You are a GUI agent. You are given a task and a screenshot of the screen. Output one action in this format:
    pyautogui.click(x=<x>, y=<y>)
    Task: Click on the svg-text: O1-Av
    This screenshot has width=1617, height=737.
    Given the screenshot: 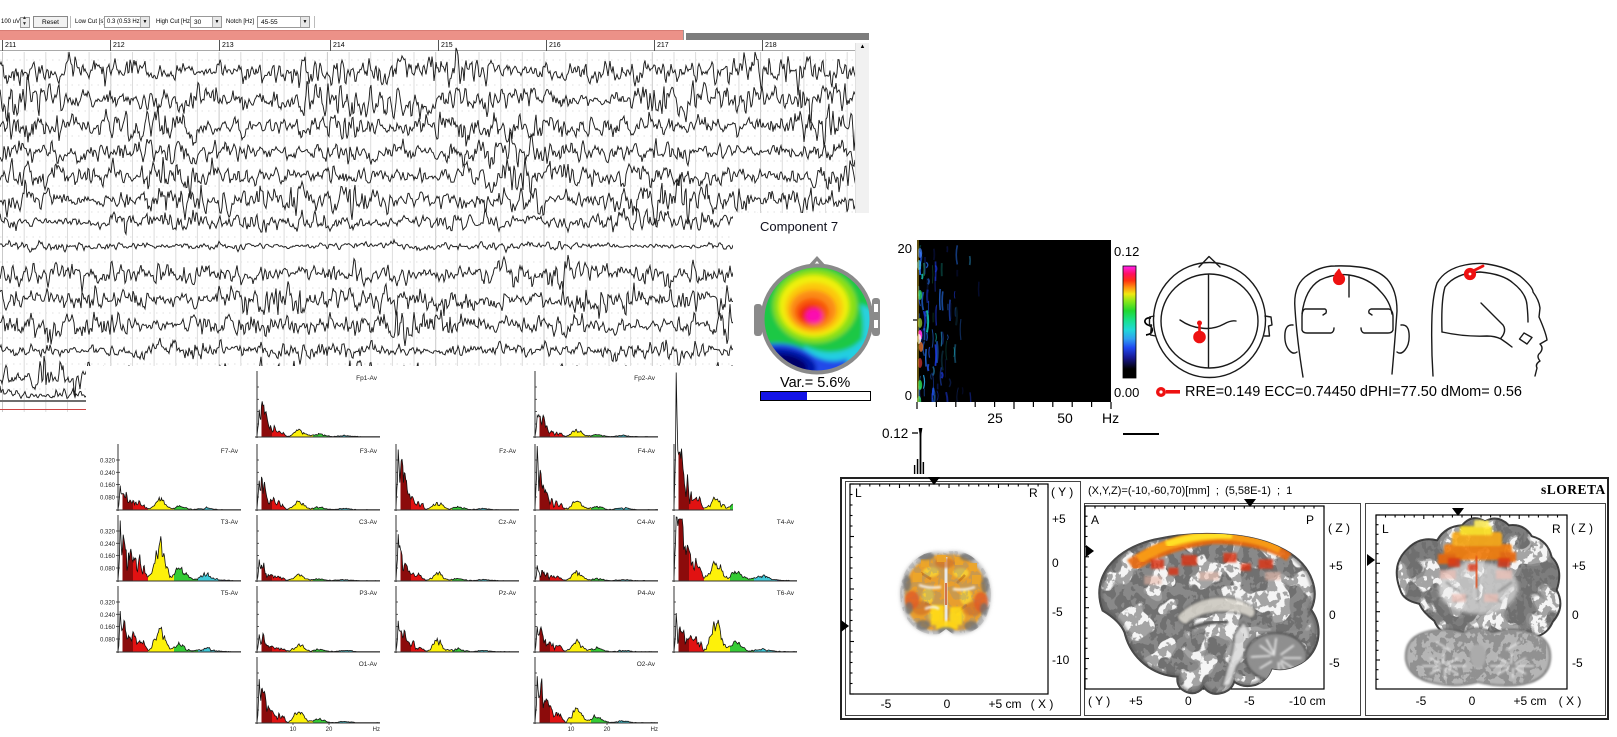 What is the action you would take?
    pyautogui.click(x=368, y=664)
    